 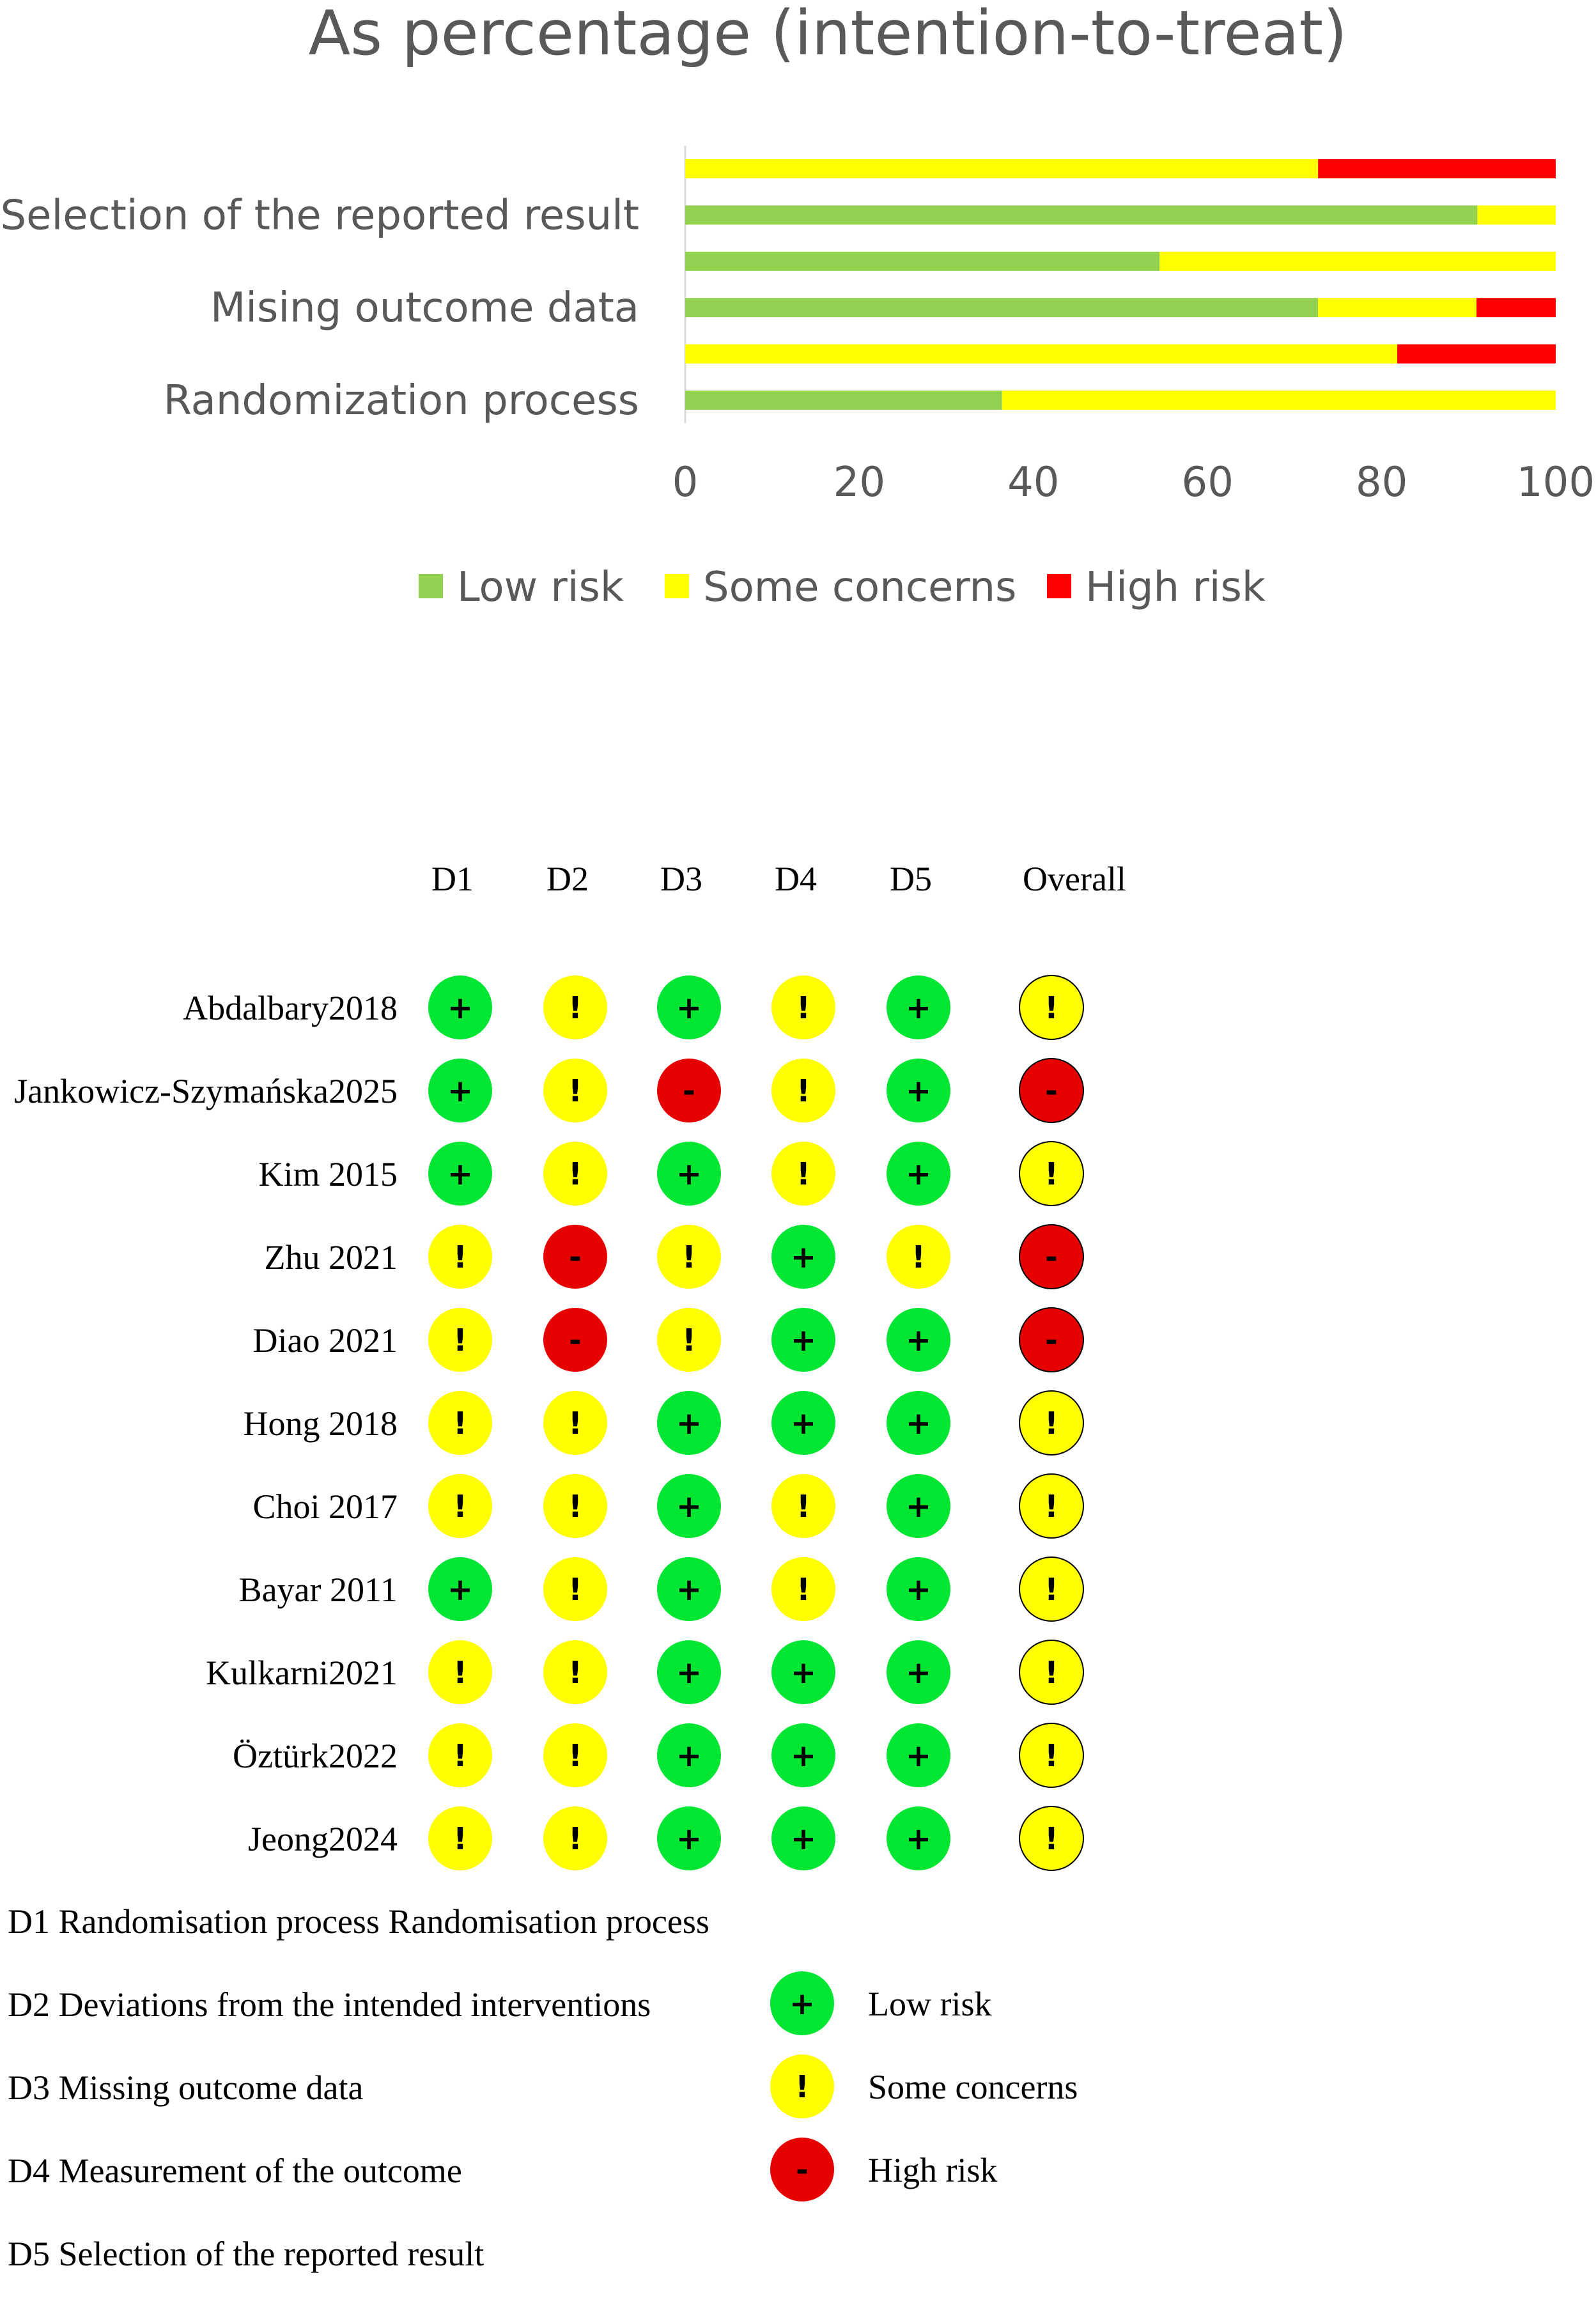 I want to click on judgement-dot-diao-2021-d1, so click(x=460, y=1340).